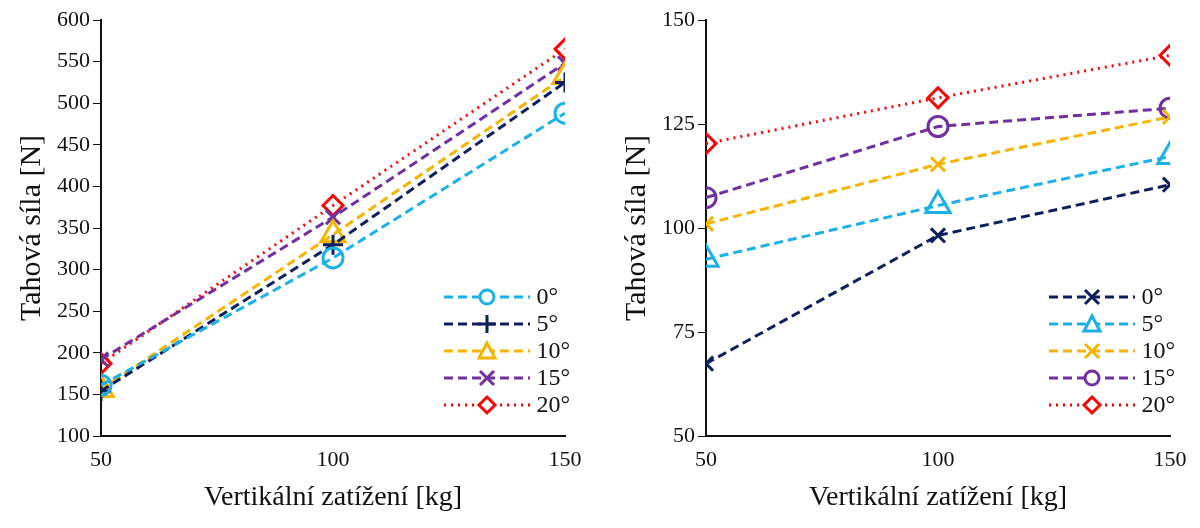 The image size is (1200, 528). What do you see at coordinates (684, 434) in the screenshot?
I see `y-tick-label: 50` at bounding box center [684, 434].